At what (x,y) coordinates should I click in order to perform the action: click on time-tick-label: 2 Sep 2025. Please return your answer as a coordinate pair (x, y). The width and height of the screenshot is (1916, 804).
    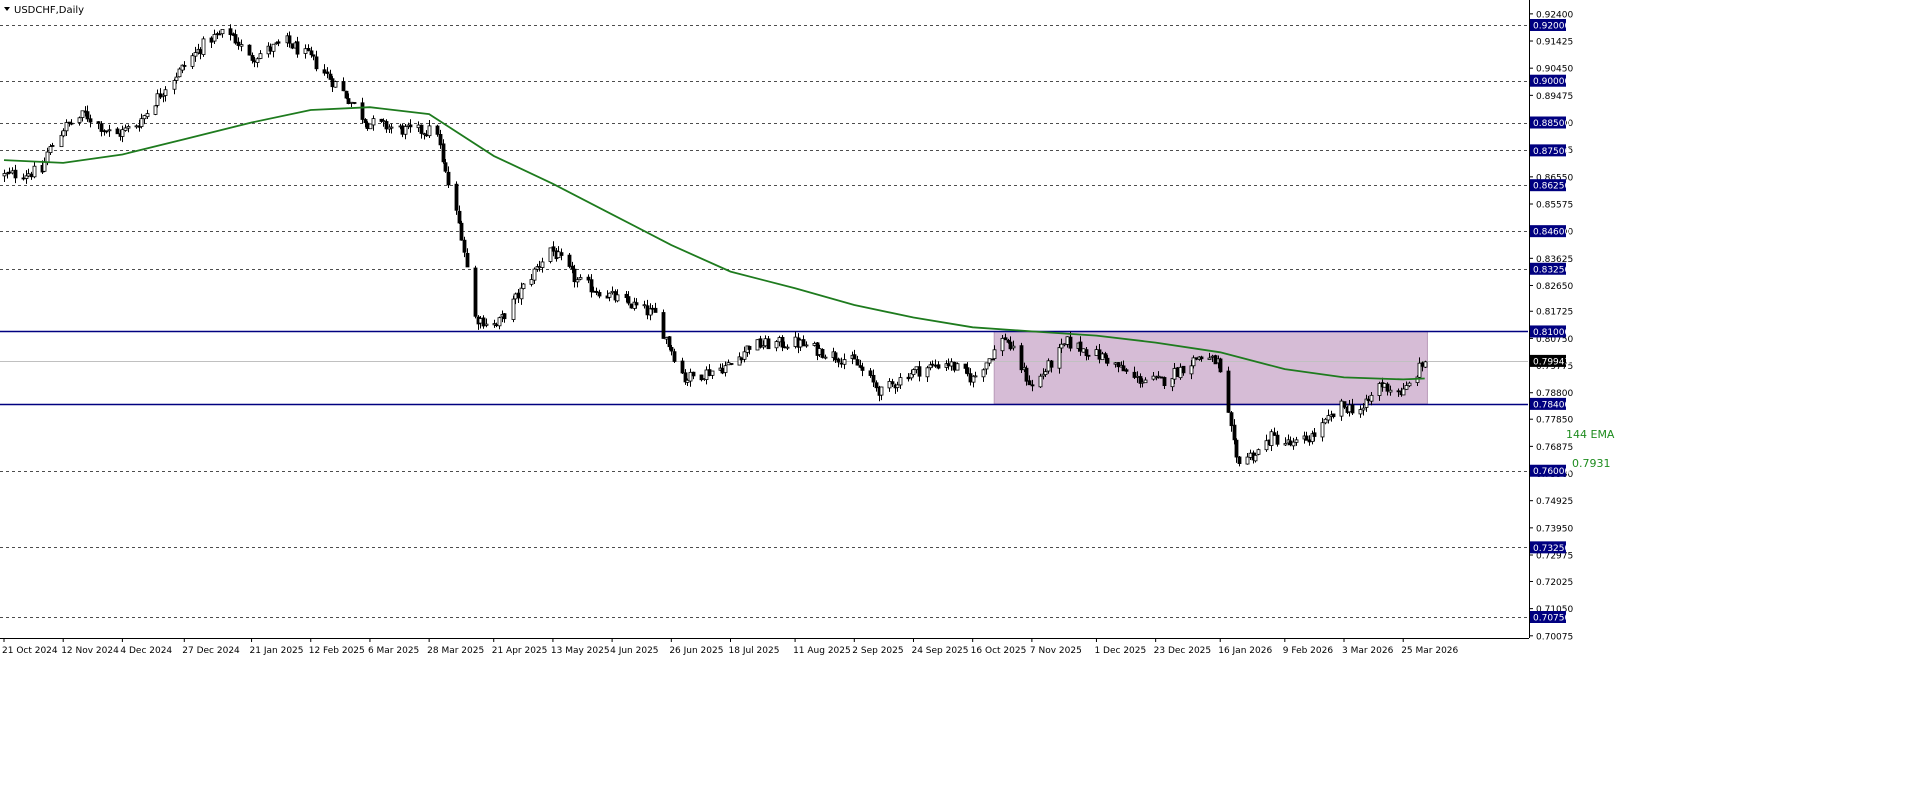
    Looking at the image, I should click on (877, 651).